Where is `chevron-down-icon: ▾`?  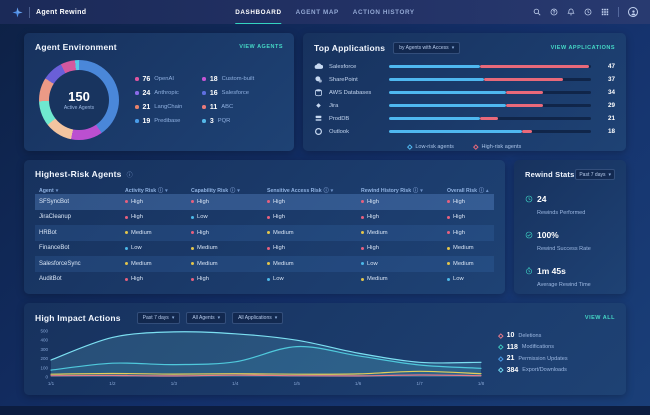 chevron-down-icon: ▾ is located at coordinates (173, 318).